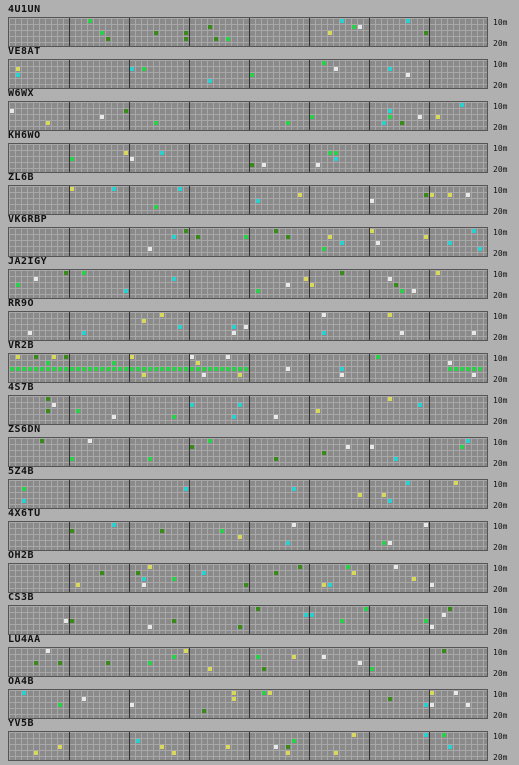 This screenshot has width=519, height=765. What do you see at coordinates (259, 194) in the screenshot?
I see `station-row: ZL6B 10m 20m` at bounding box center [259, 194].